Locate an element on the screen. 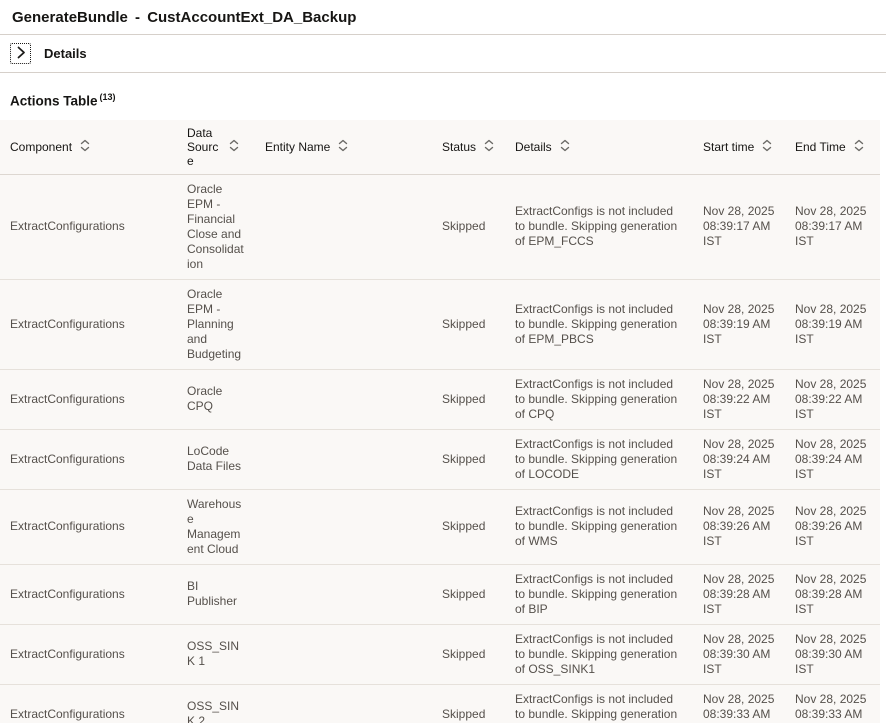 The width and height of the screenshot is (886, 723). cell-start-time: Nov 28, 2025 08:39:30 AM IST is located at coordinates (739, 653).